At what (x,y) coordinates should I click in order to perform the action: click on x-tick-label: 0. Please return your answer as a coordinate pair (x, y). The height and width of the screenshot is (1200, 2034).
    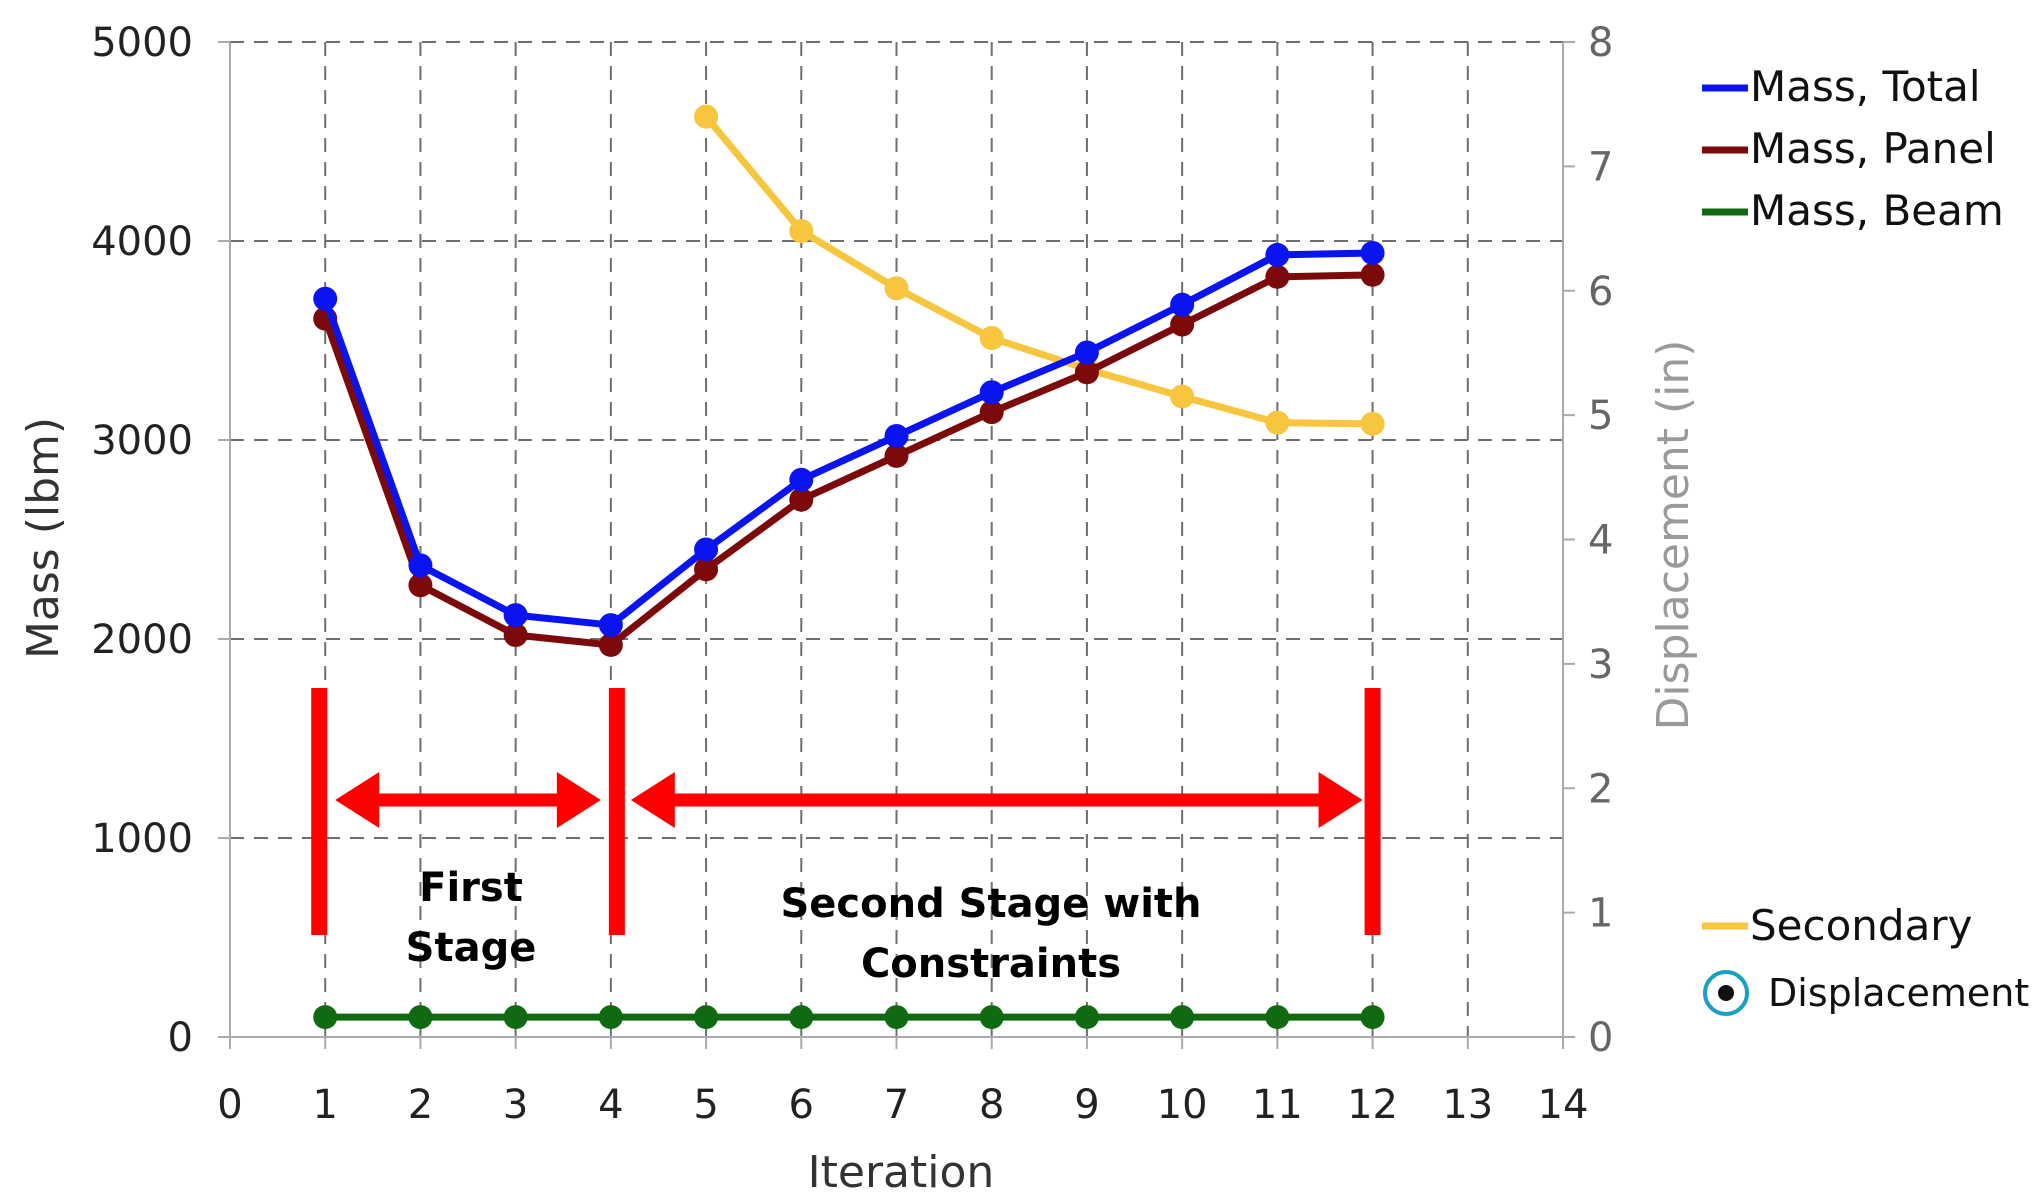
    Looking at the image, I should click on (229, 1105).